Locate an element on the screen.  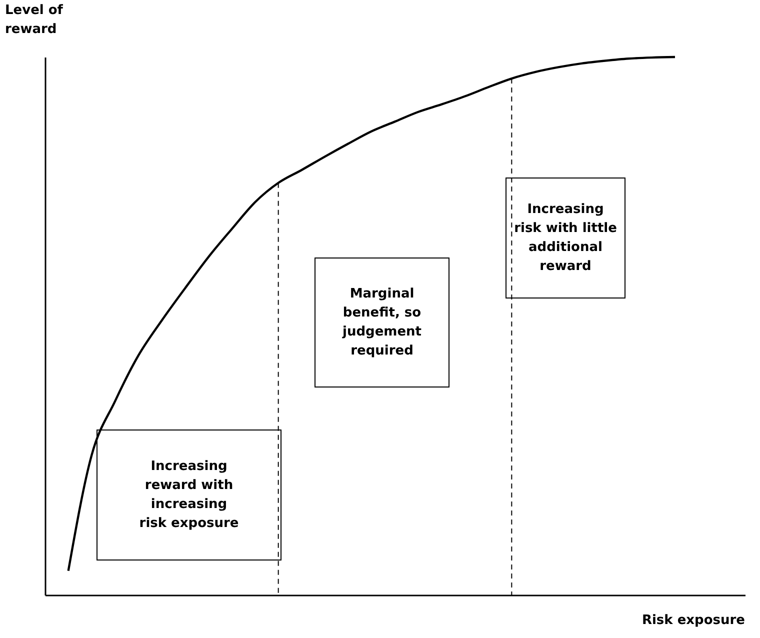
x-axis-title: Risk exposure is located at coordinates (694, 620).